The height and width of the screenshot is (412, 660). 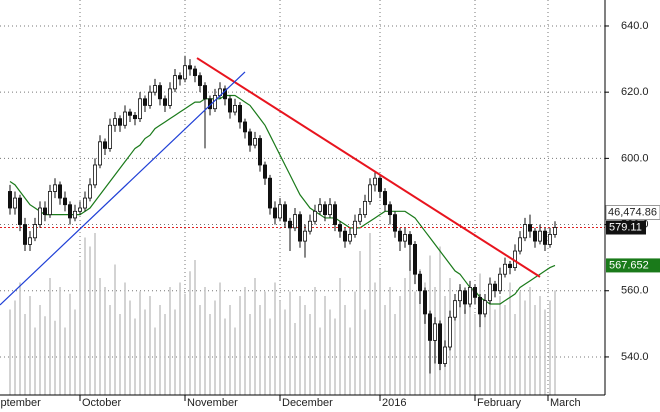 I want to click on ma-tag, so click(x=633, y=265).